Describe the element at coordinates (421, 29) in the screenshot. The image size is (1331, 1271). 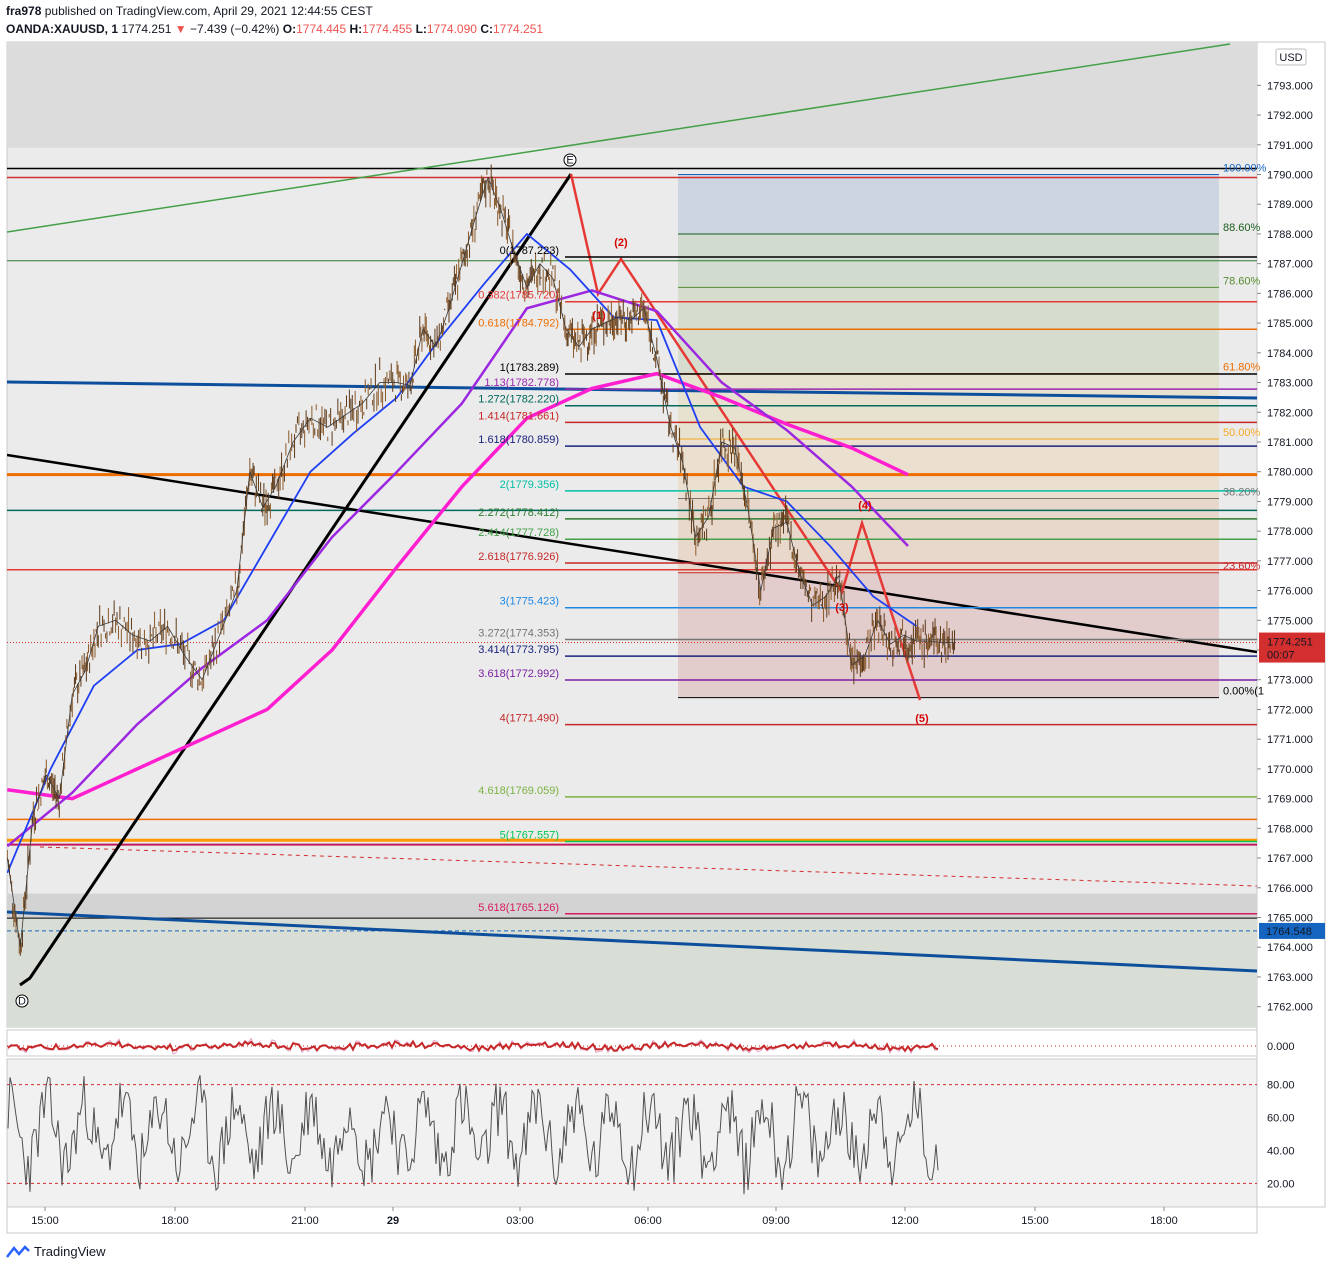
I see `low-label: L:` at that location.